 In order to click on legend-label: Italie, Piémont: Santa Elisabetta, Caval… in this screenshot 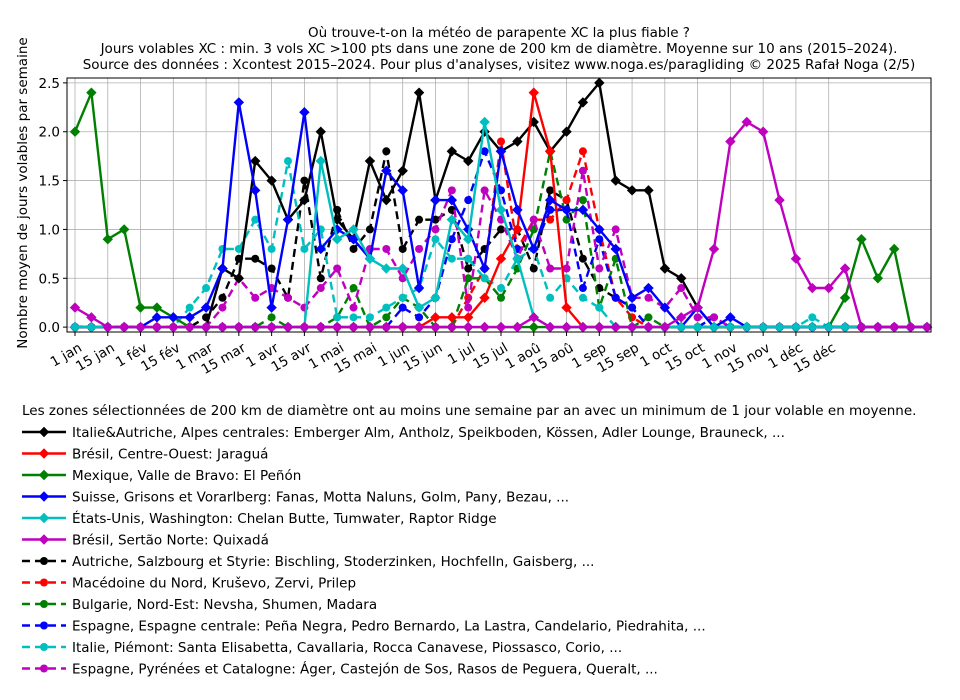, I will do `click(347, 648)`.